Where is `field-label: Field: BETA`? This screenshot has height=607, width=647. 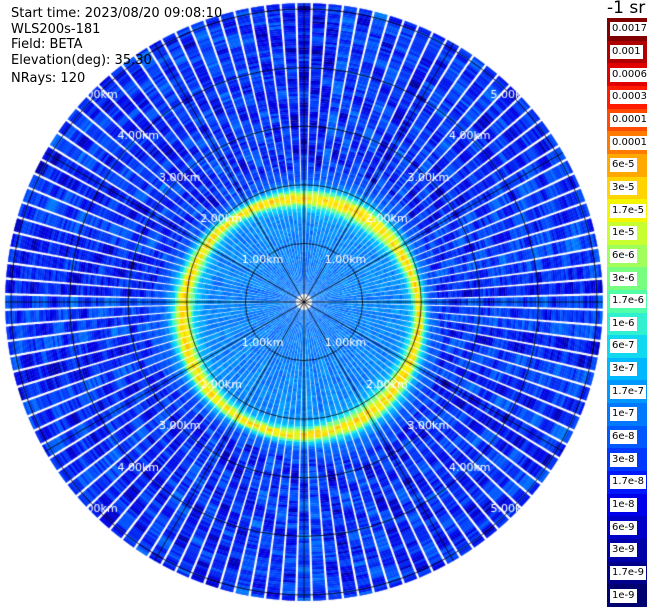 field-label: Field: BETA is located at coordinates (47, 44).